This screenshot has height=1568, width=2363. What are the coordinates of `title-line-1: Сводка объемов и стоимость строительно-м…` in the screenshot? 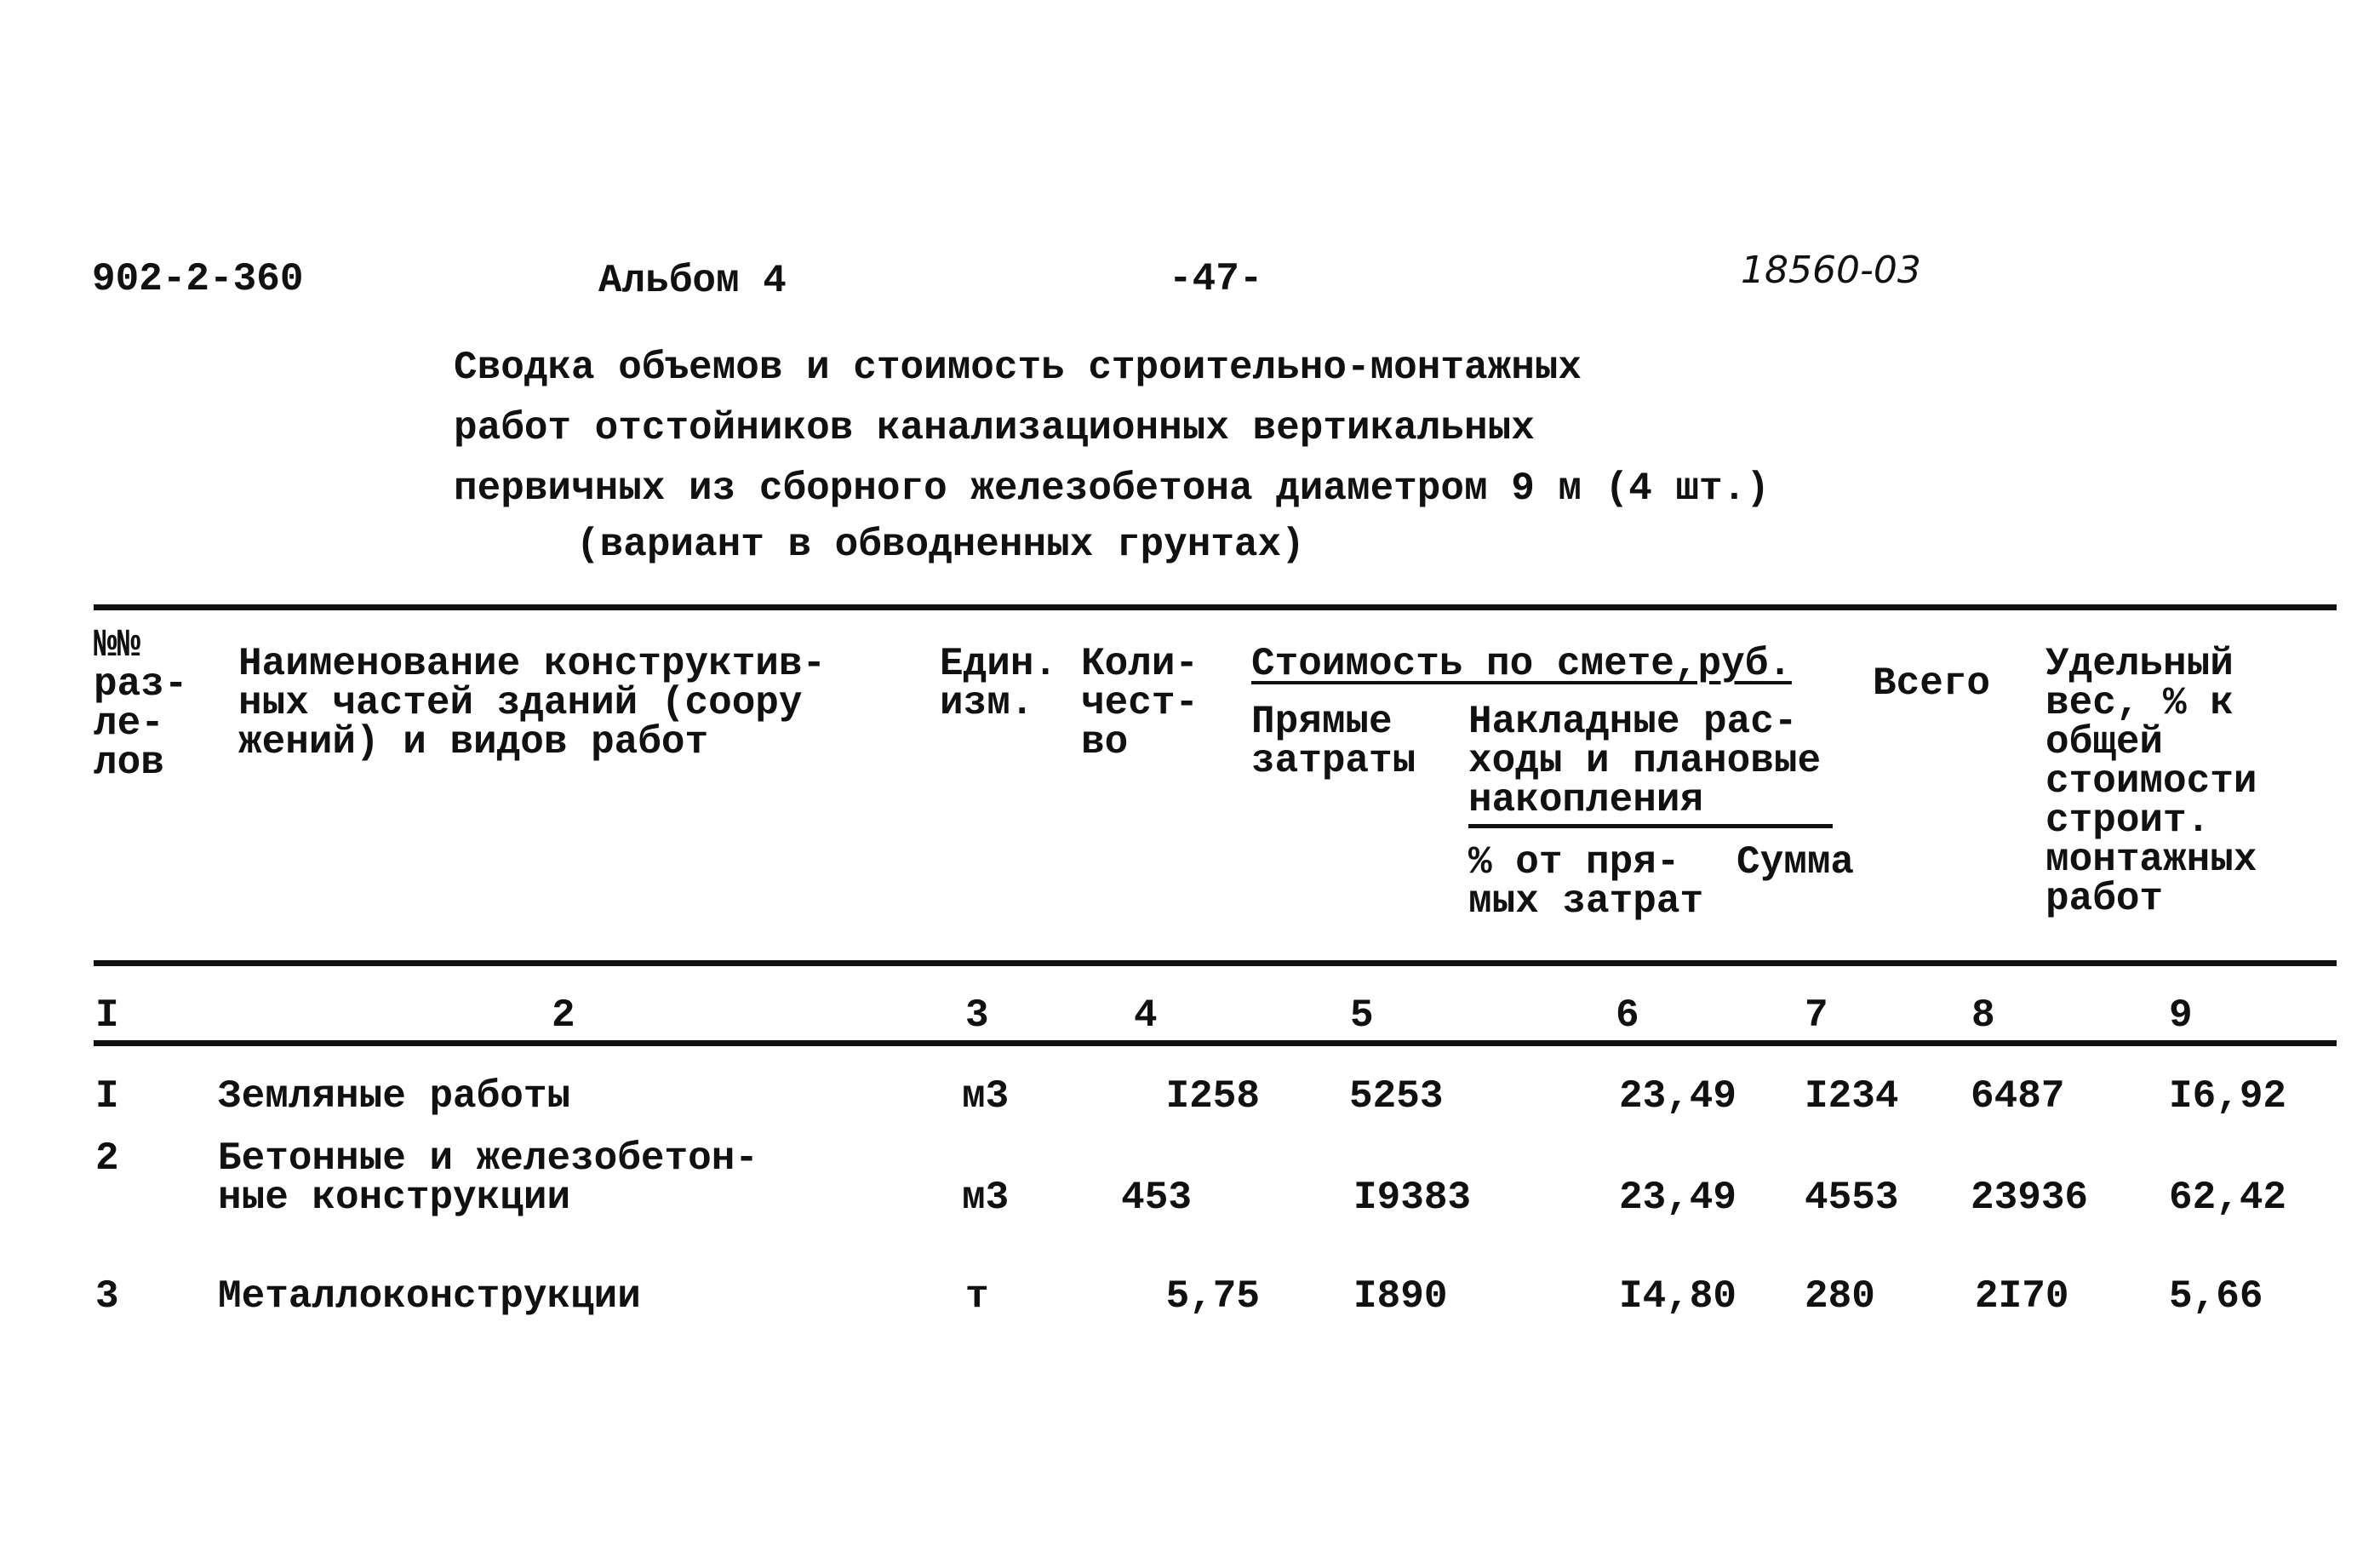 It's located at (1018, 368).